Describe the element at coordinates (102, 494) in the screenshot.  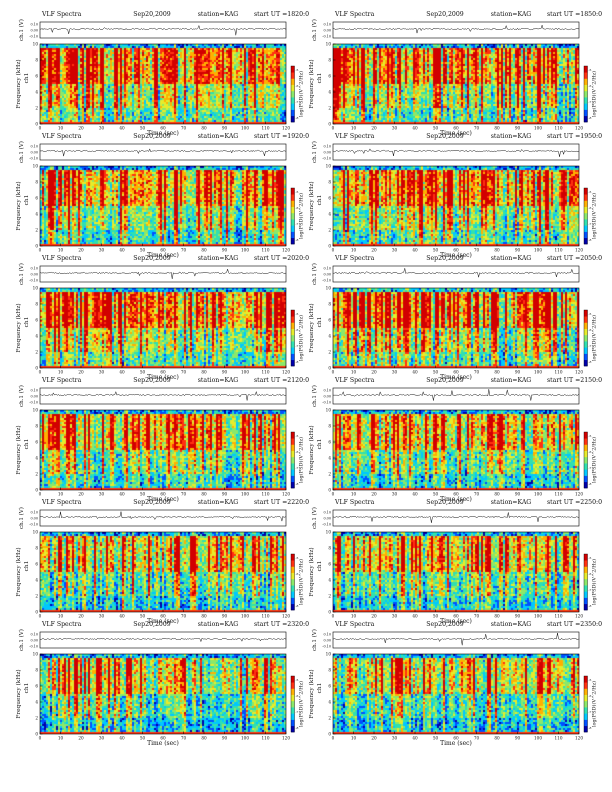
I see `x-tick-label: 30` at that location.